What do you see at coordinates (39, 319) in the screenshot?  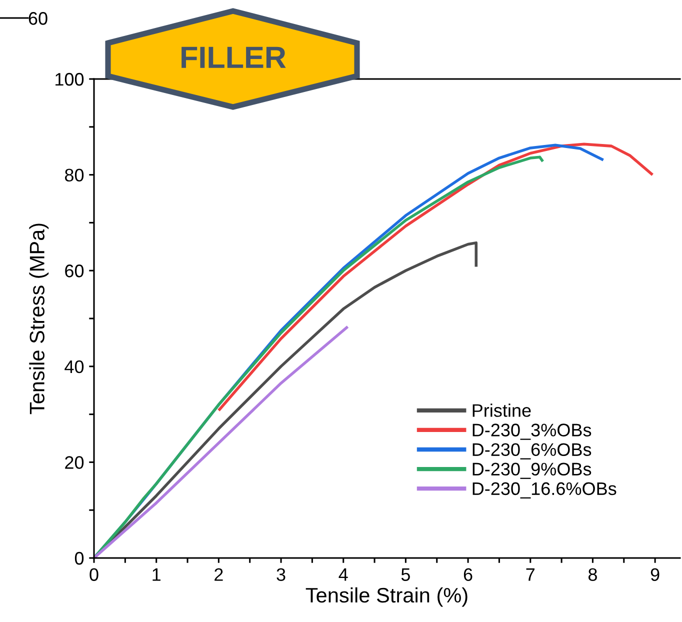 I see `y-axis-title: Tensile Stress (MPa)` at bounding box center [39, 319].